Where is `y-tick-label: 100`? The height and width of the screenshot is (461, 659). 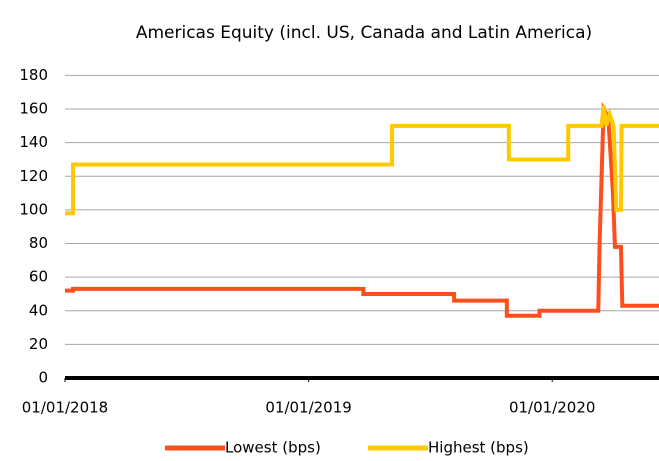
y-tick-label: 100 is located at coordinates (33, 209).